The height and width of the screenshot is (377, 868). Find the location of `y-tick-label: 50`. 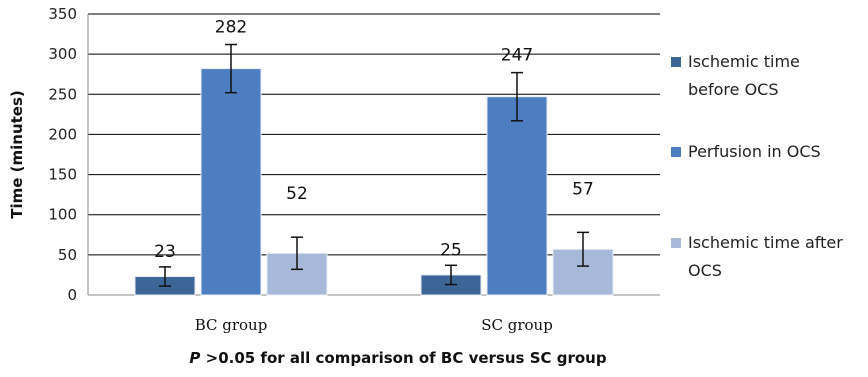

y-tick-label: 50 is located at coordinates (67, 255).